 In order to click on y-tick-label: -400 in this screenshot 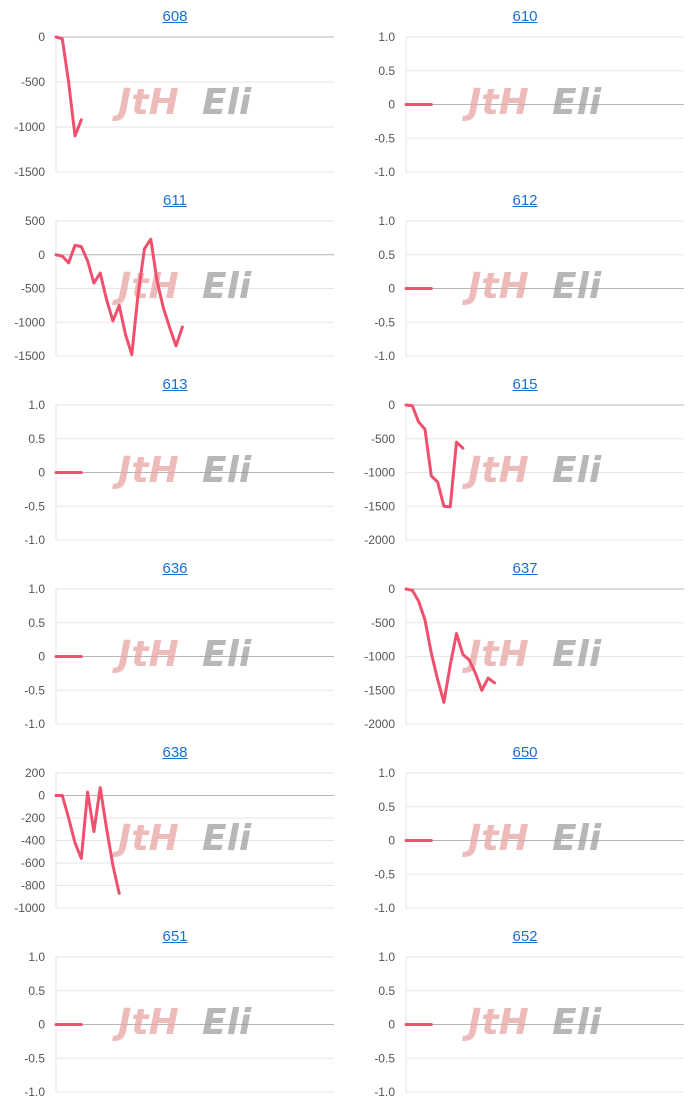, I will do `click(33, 841)`.